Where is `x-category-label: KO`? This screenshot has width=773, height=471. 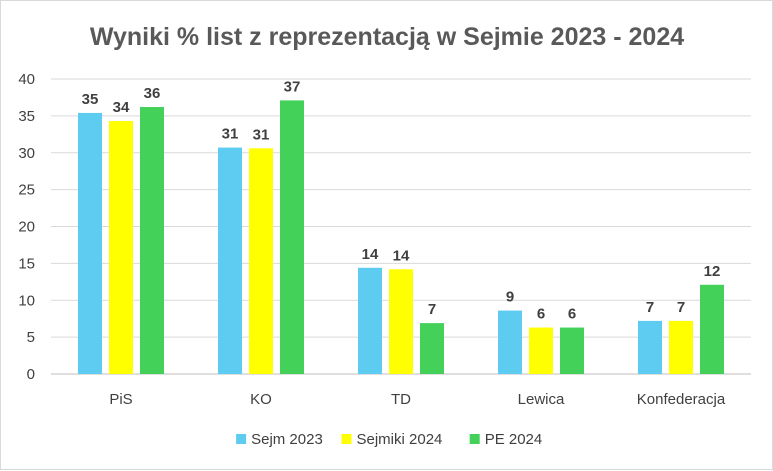 x-category-label: KO is located at coordinates (261, 399).